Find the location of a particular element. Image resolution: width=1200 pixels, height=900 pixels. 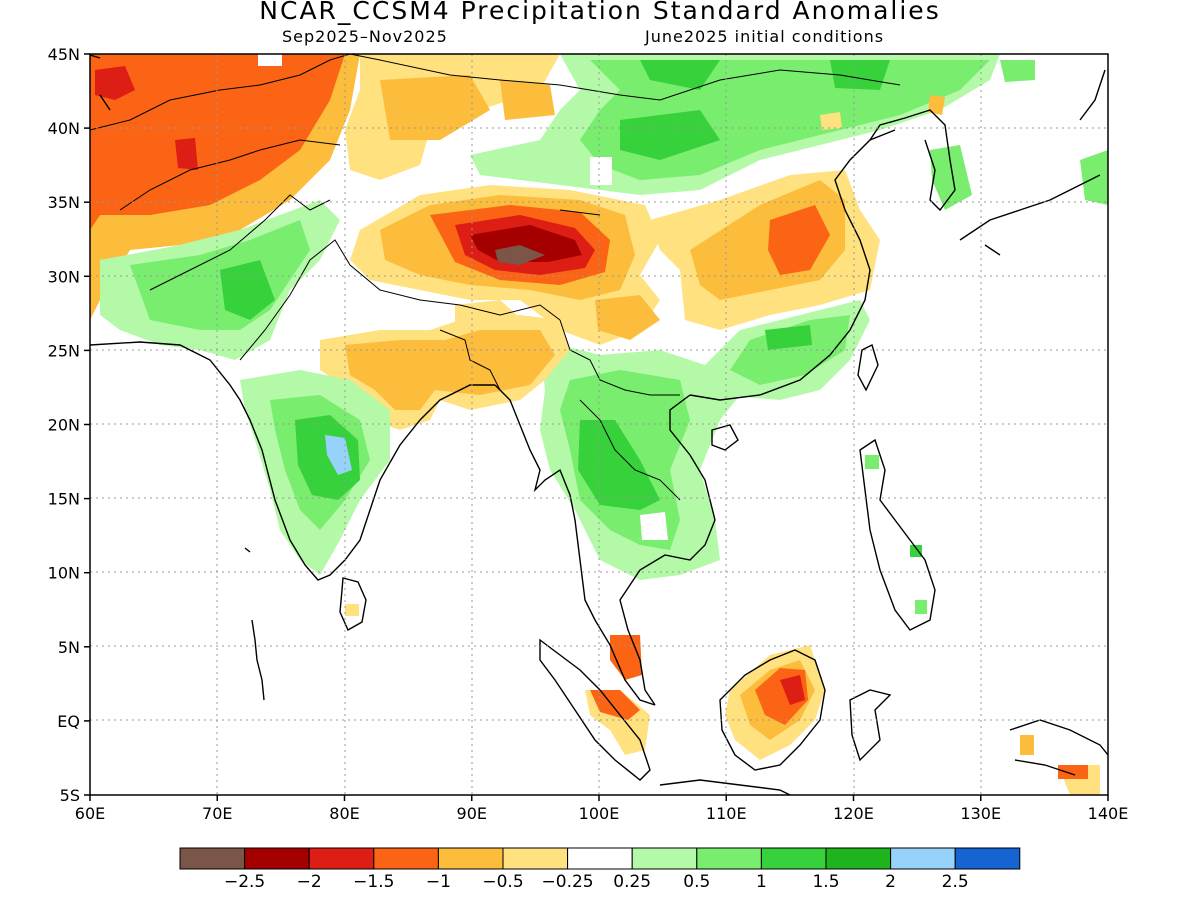

colorbar-label: −2.5 is located at coordinates (244, 882).